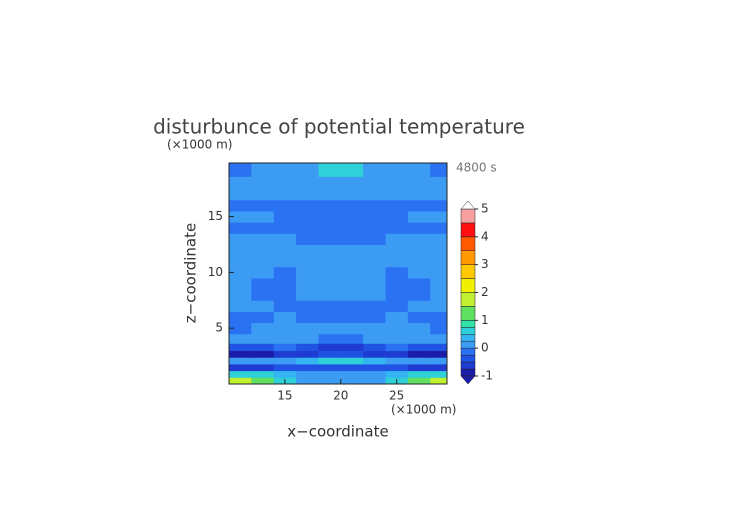 Image resolution: width=752 pixels, height=532 pixels. Describe the element at coordinates (199, 145) in the screenshot. I see `z-unit: (×1000 m)` at that location.